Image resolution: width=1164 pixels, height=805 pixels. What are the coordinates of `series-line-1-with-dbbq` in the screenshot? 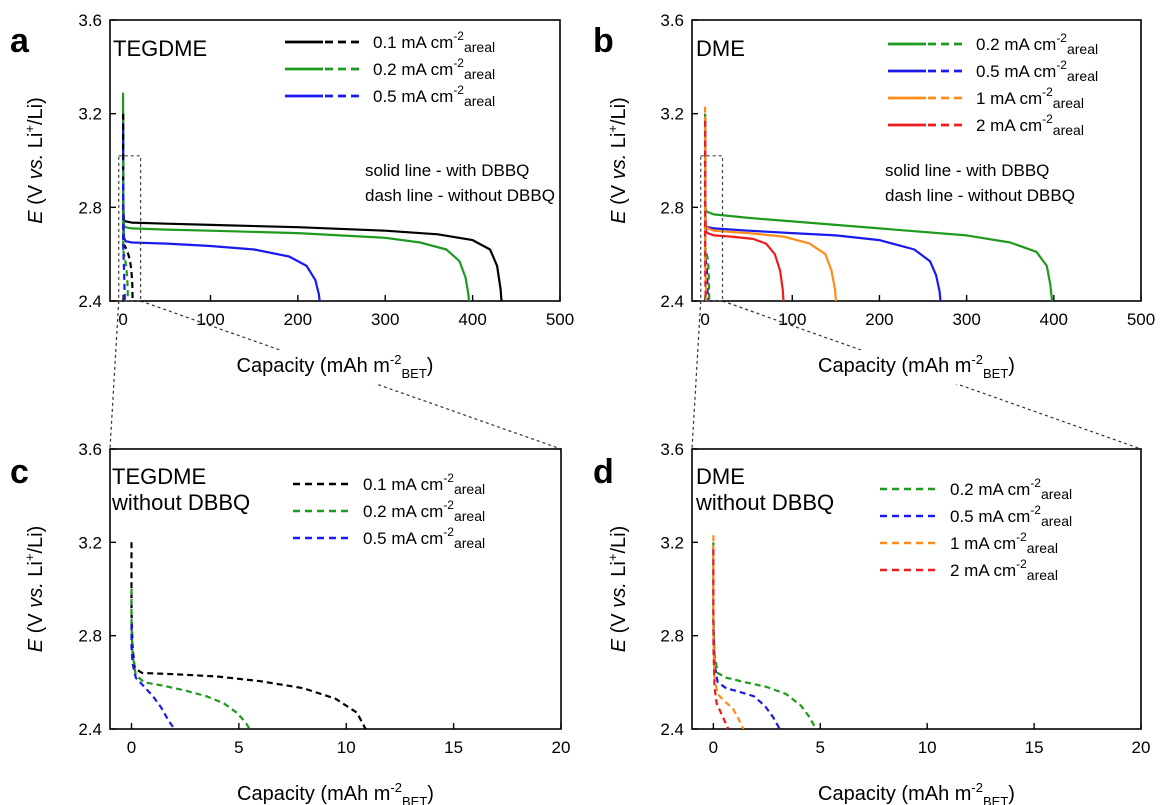 It's located at (770, 207).